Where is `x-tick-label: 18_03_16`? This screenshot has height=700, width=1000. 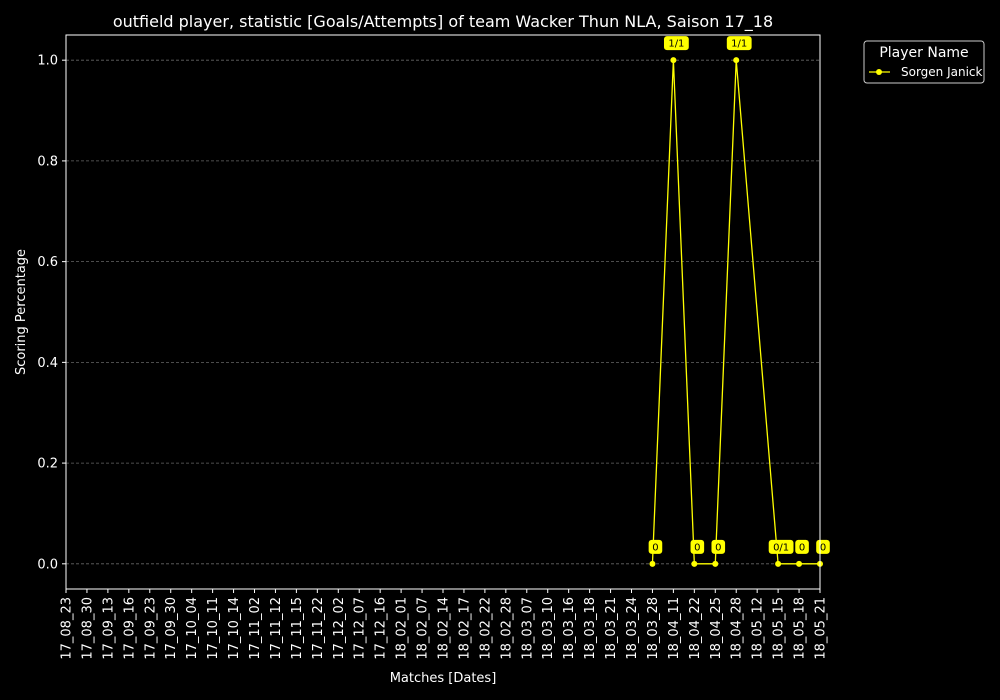
x-tick-label: 18_03_16 is located at coordinates (569, 628).